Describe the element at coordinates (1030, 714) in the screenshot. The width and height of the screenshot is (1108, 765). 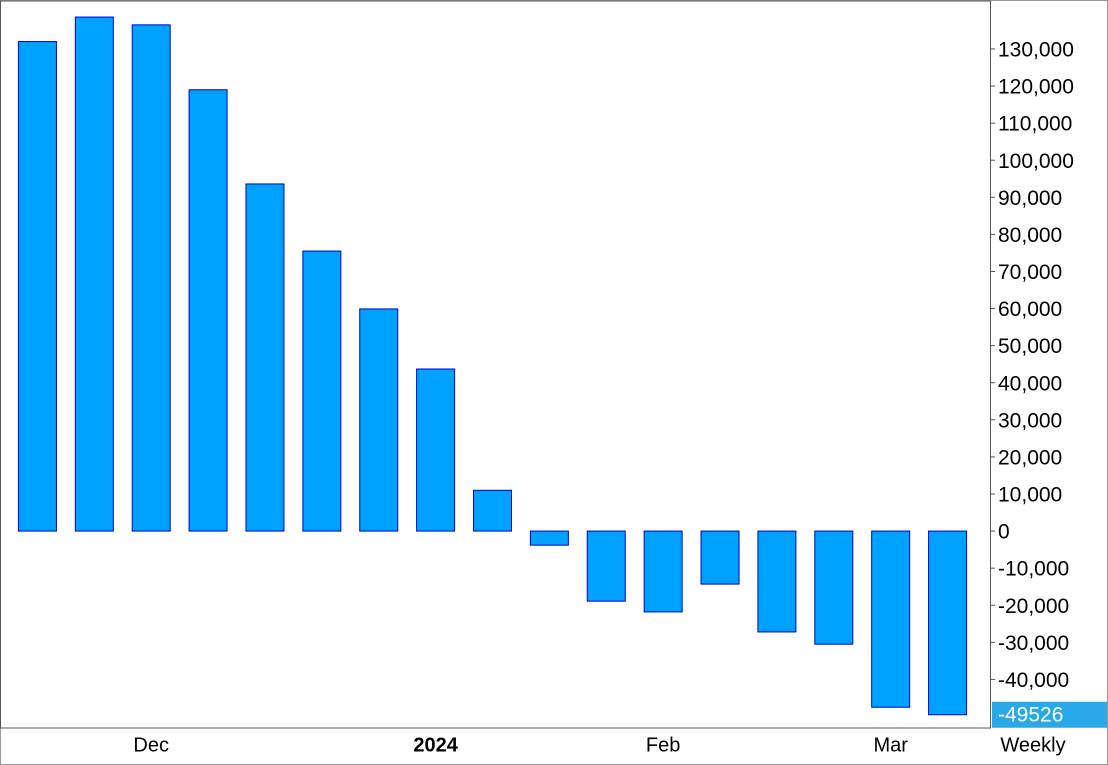
I see `last-value-label: -49526` at that location.